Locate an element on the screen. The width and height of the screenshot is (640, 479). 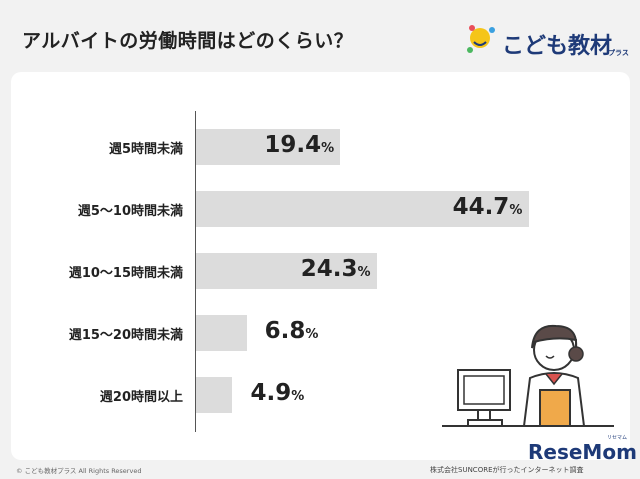
category-label: 週20時間以上 is located at coordinates (141, 397).